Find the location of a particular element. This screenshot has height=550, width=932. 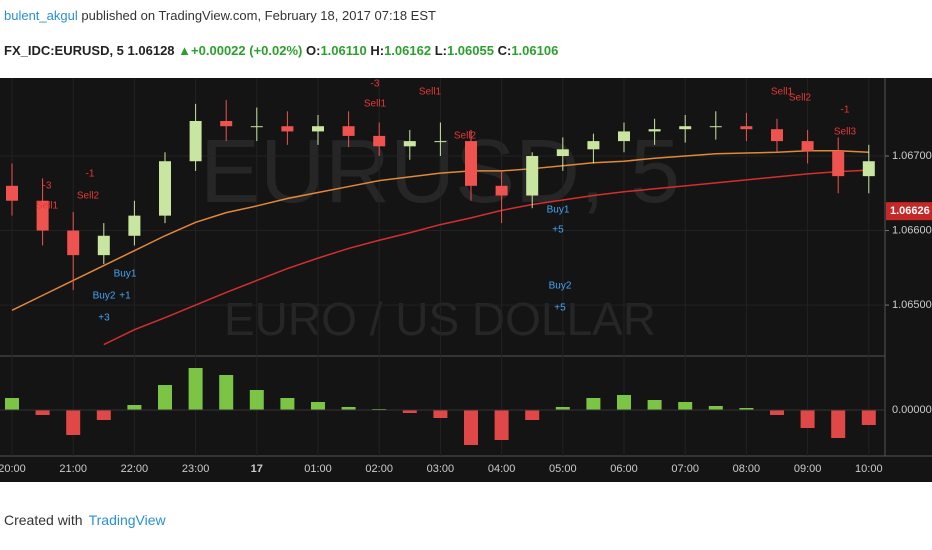

l-label: L: is located at coordinates (440, 50).